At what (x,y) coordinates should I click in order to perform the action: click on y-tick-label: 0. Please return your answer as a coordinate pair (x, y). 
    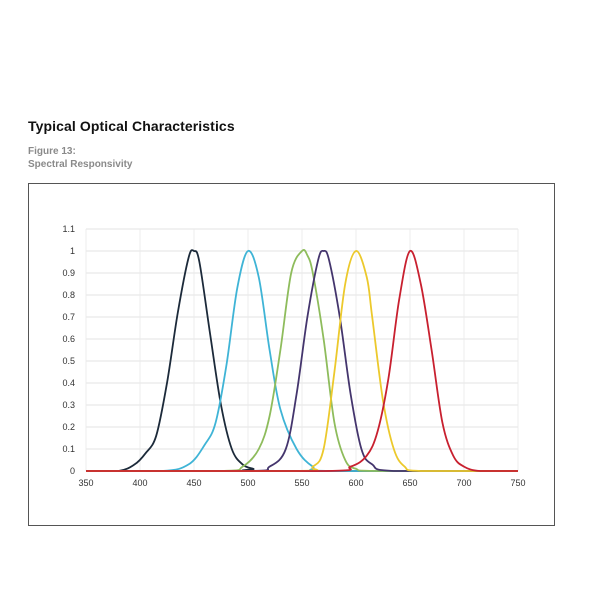
    Looking at the image, I should click on (72, 471).